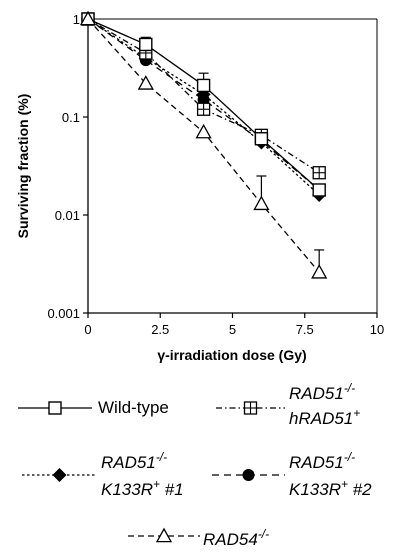  I want to click on x-tick-label: 2.5, so click(160, 329).